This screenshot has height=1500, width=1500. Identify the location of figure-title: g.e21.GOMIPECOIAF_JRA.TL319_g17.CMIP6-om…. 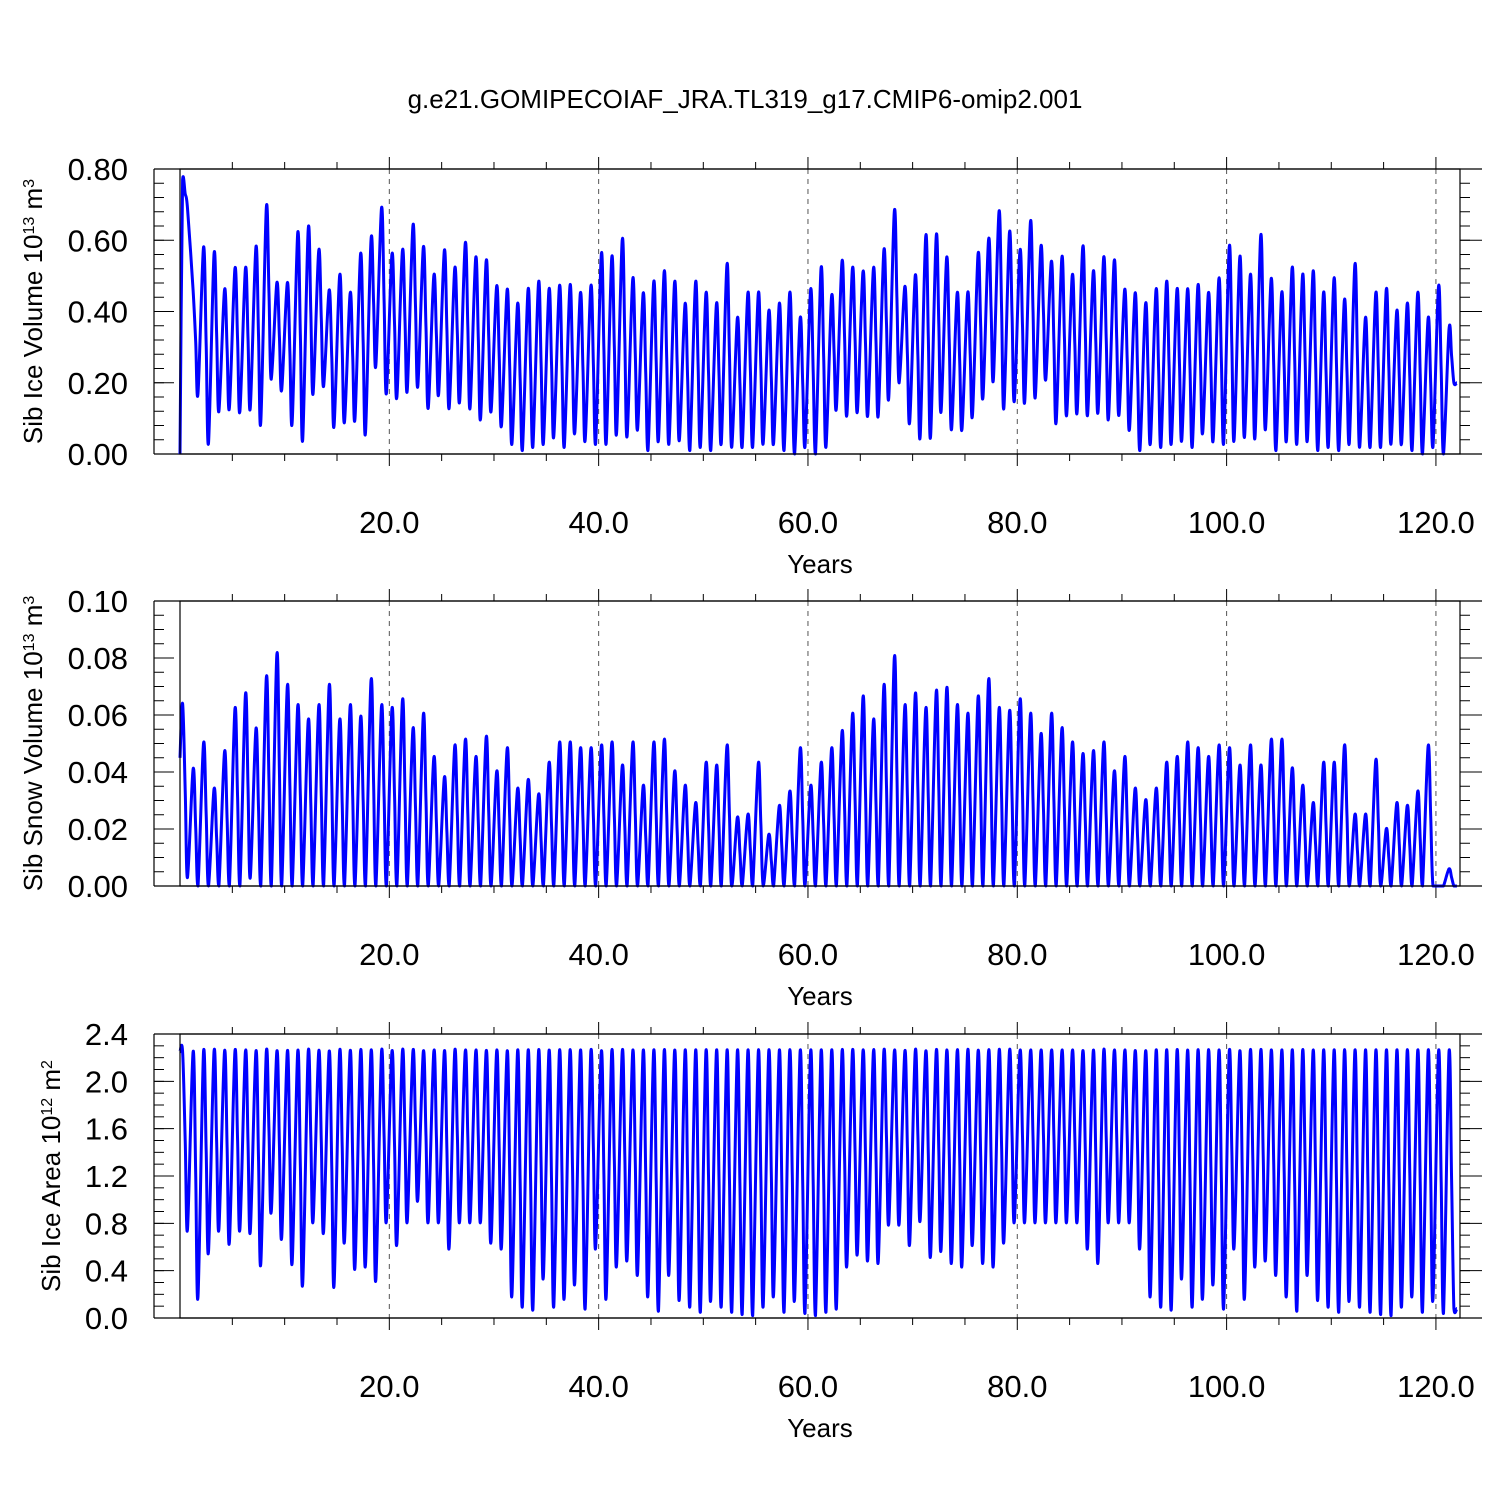
(745, 99).